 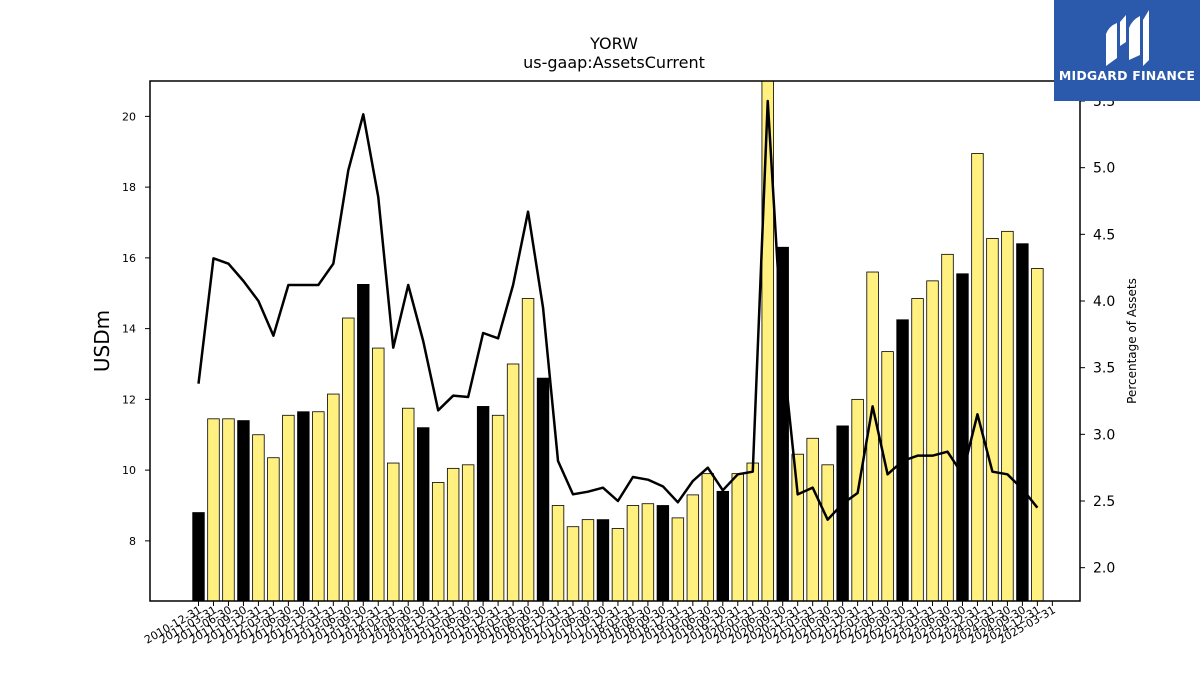 What do you see at coordinates (1104, 369) in the screenshot?
I see `y2-tick-label: 3.5` at bounding box center [1104, 369].